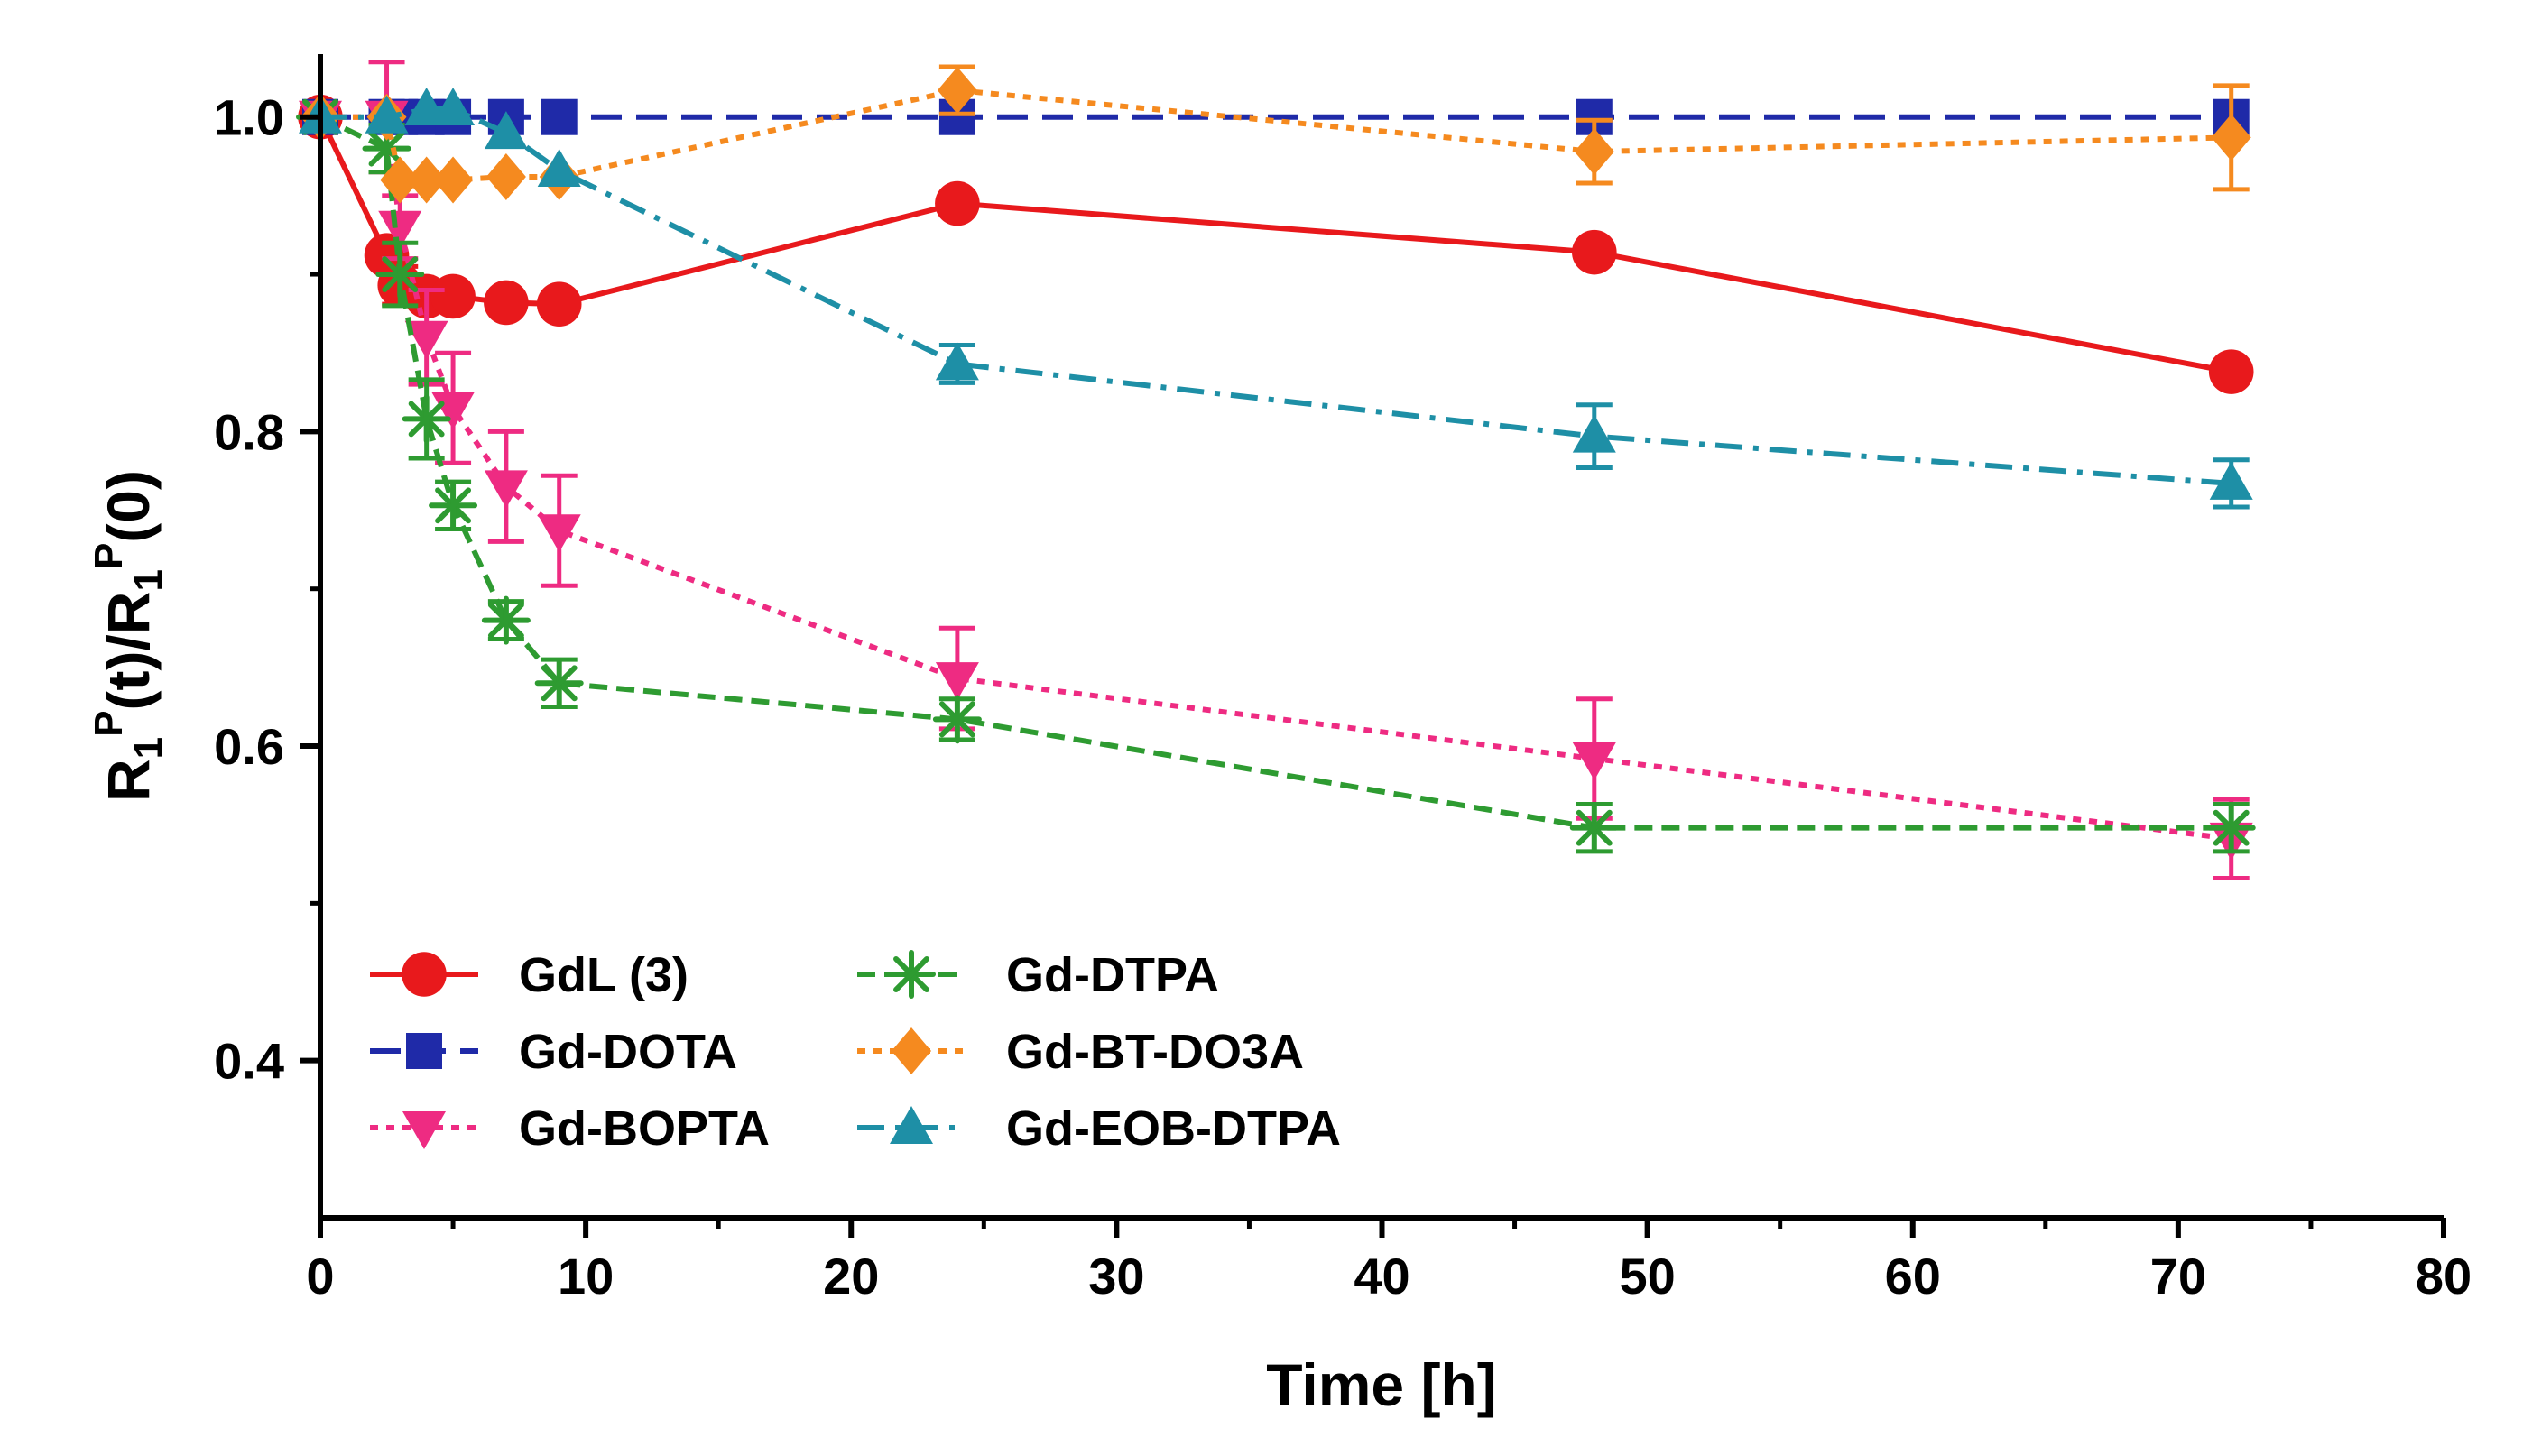 The height and width of the screenshot is (1456, 2523). Describe the element at coordinates (267, 590) in the screenshot. I see `y-ticks: 0.4 0.6 0.8 1.0` at that location.